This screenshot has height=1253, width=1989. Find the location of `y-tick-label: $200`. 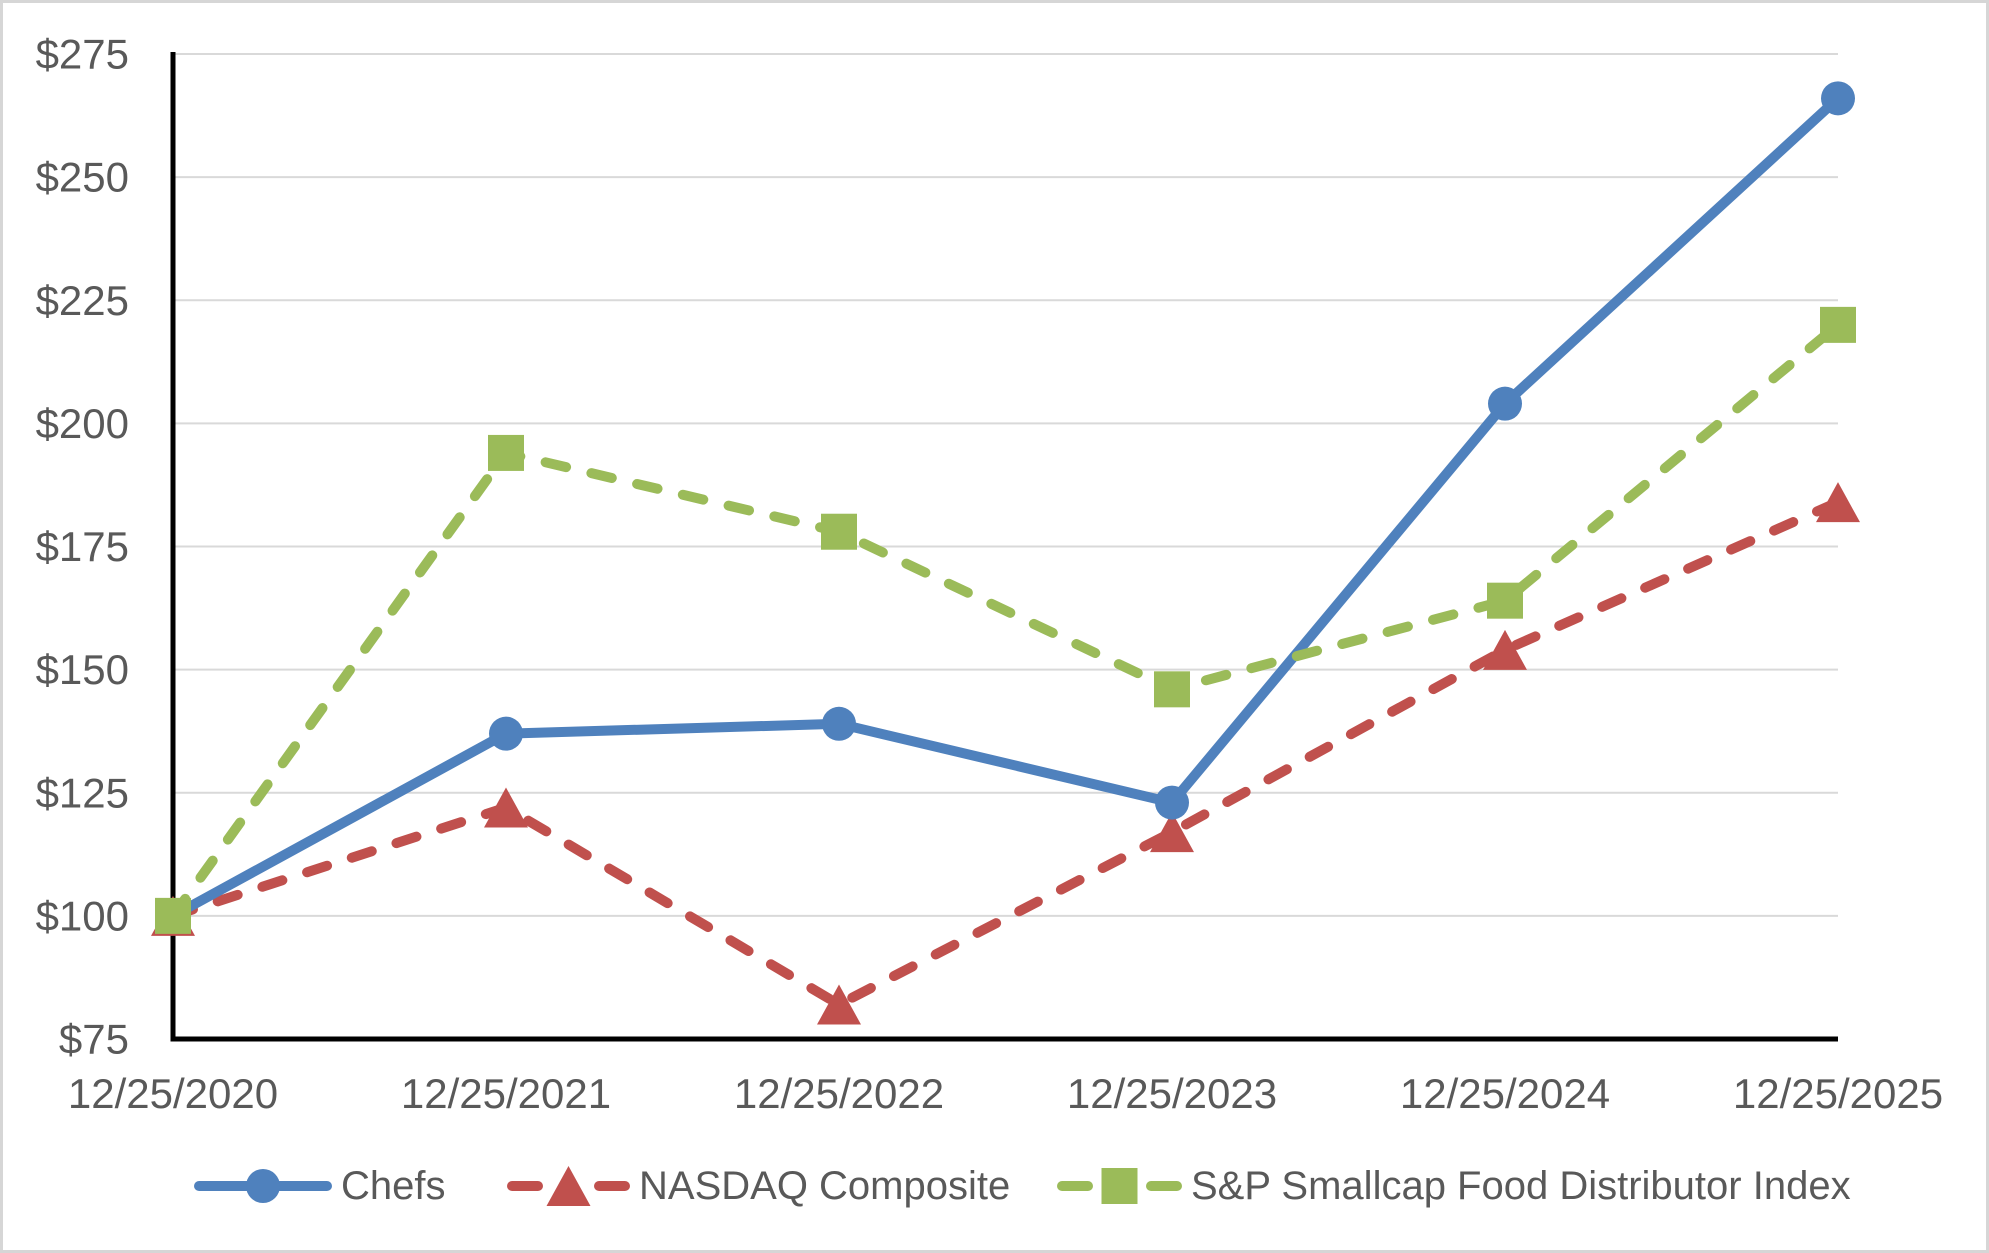

y-tick-label: $200 is located at coordinates (82, 423).